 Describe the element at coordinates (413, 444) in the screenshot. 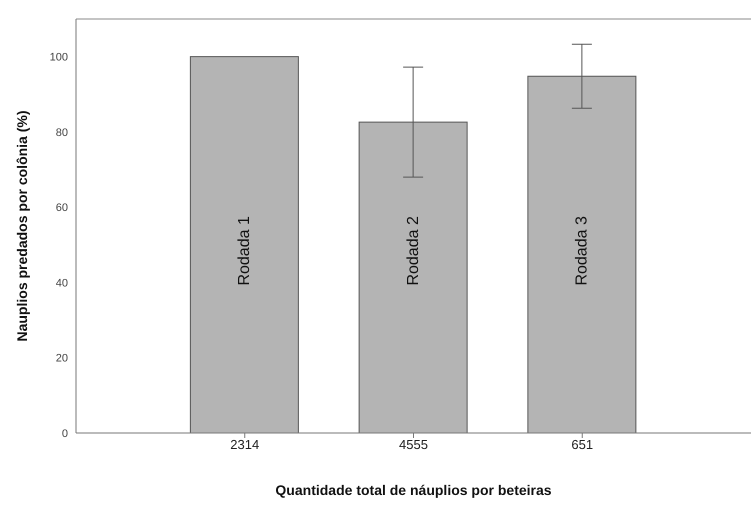

I see `x-tick-label: 4555` at that location.